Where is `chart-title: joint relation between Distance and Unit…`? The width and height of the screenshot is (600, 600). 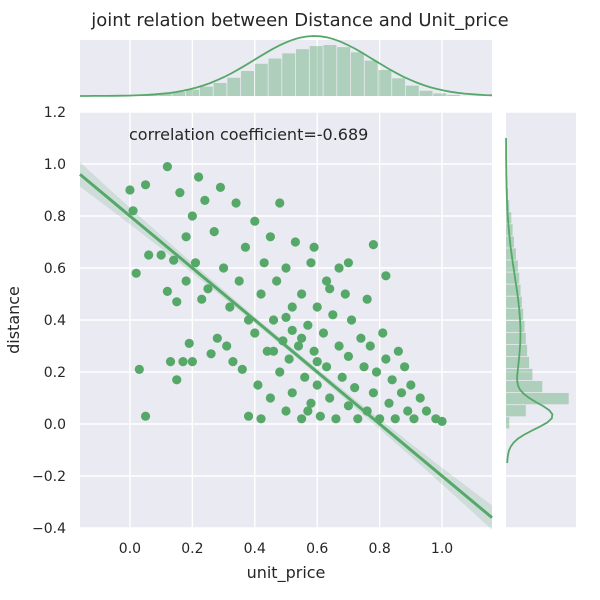
chart-title: joint relation between Distance and Unit… is located at coordinates (299, 20).